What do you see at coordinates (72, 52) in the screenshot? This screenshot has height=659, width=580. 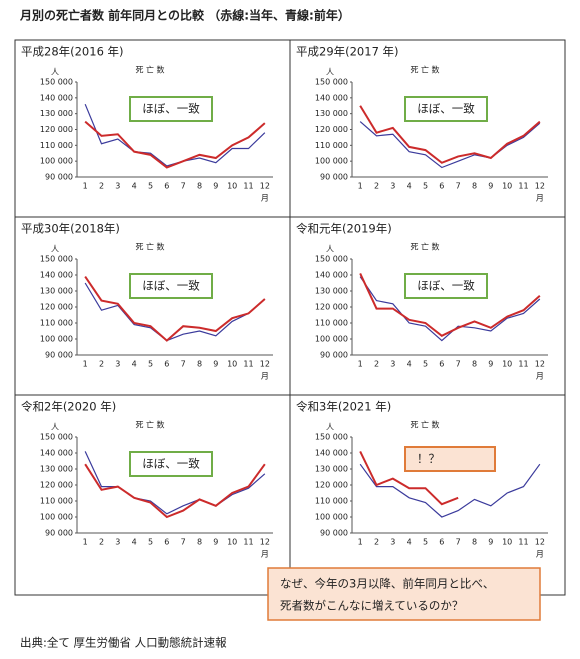 I see `panel-label: 平成28年(2016 年)` at bounding box center [72, 52].